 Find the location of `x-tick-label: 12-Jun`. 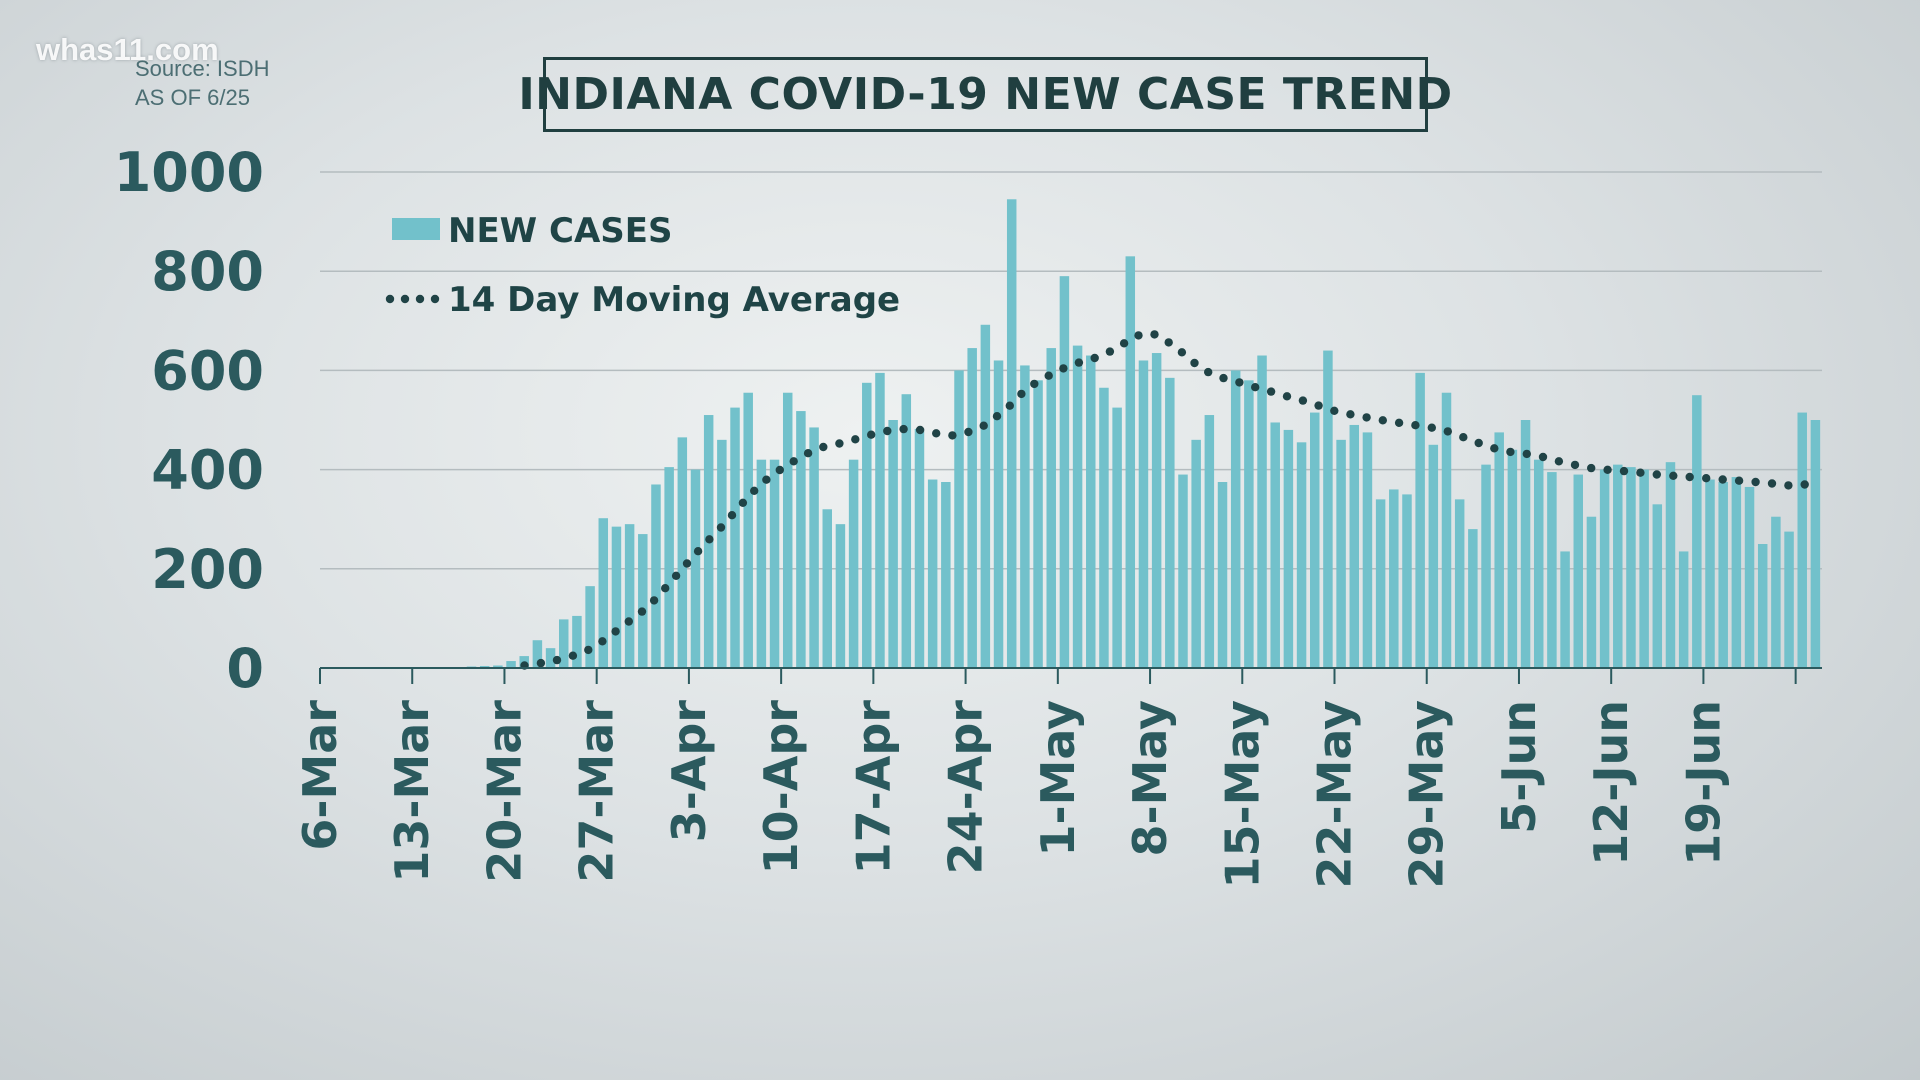

x-tick-label: 12-Jun is located at coordinates (1611, 783).